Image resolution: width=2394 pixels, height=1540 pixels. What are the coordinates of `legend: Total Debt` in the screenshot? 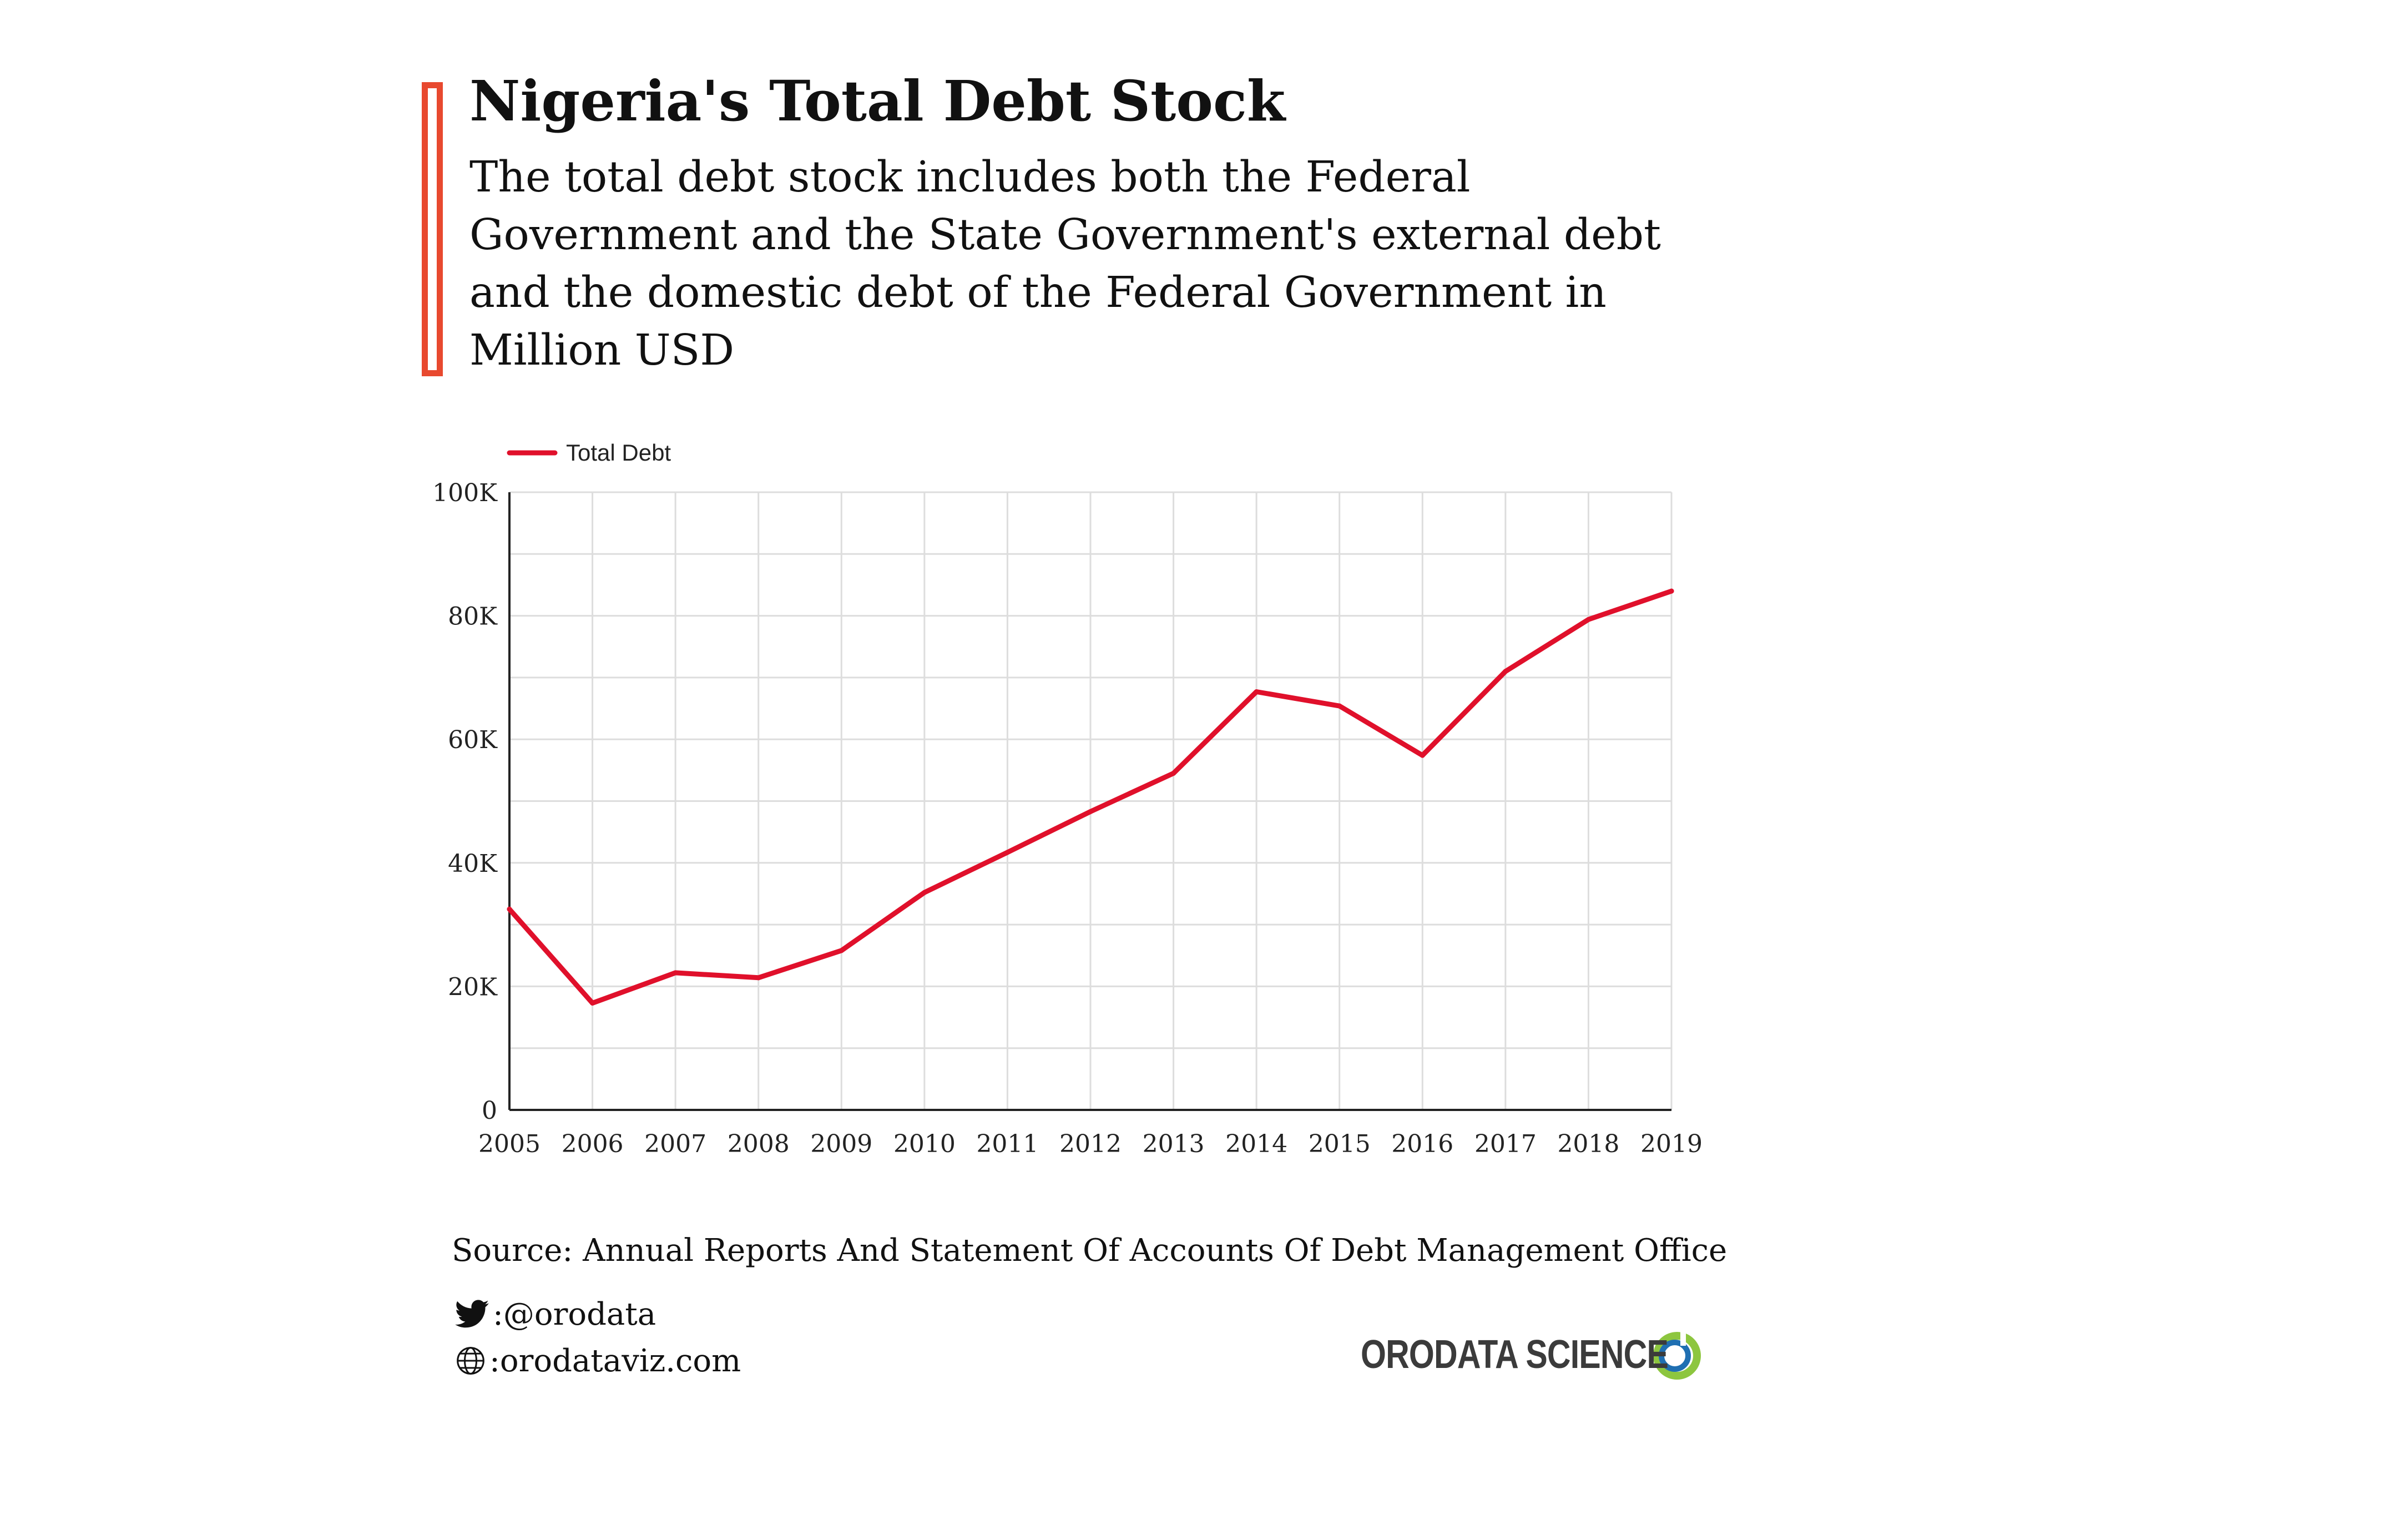 It's located at (589, 453).